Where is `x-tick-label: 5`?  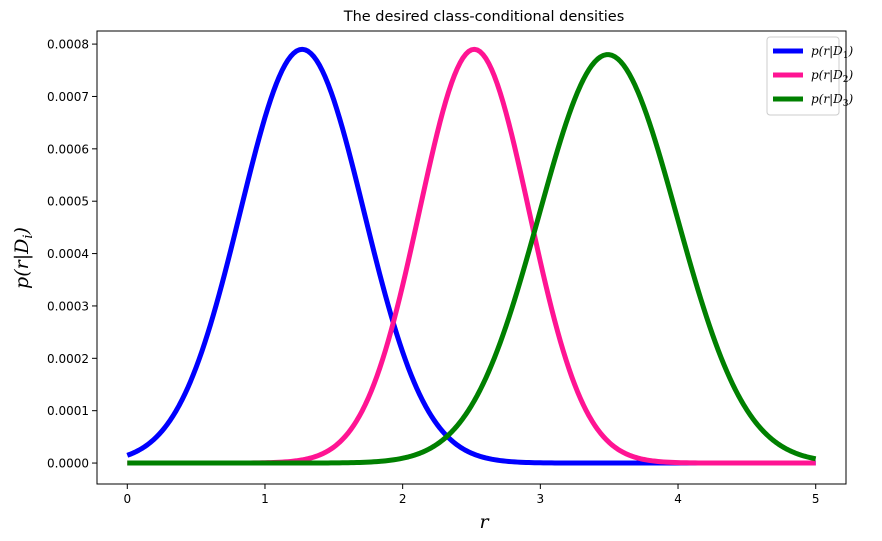 x-tick-label: 5 is located at coordinates (816, 499).